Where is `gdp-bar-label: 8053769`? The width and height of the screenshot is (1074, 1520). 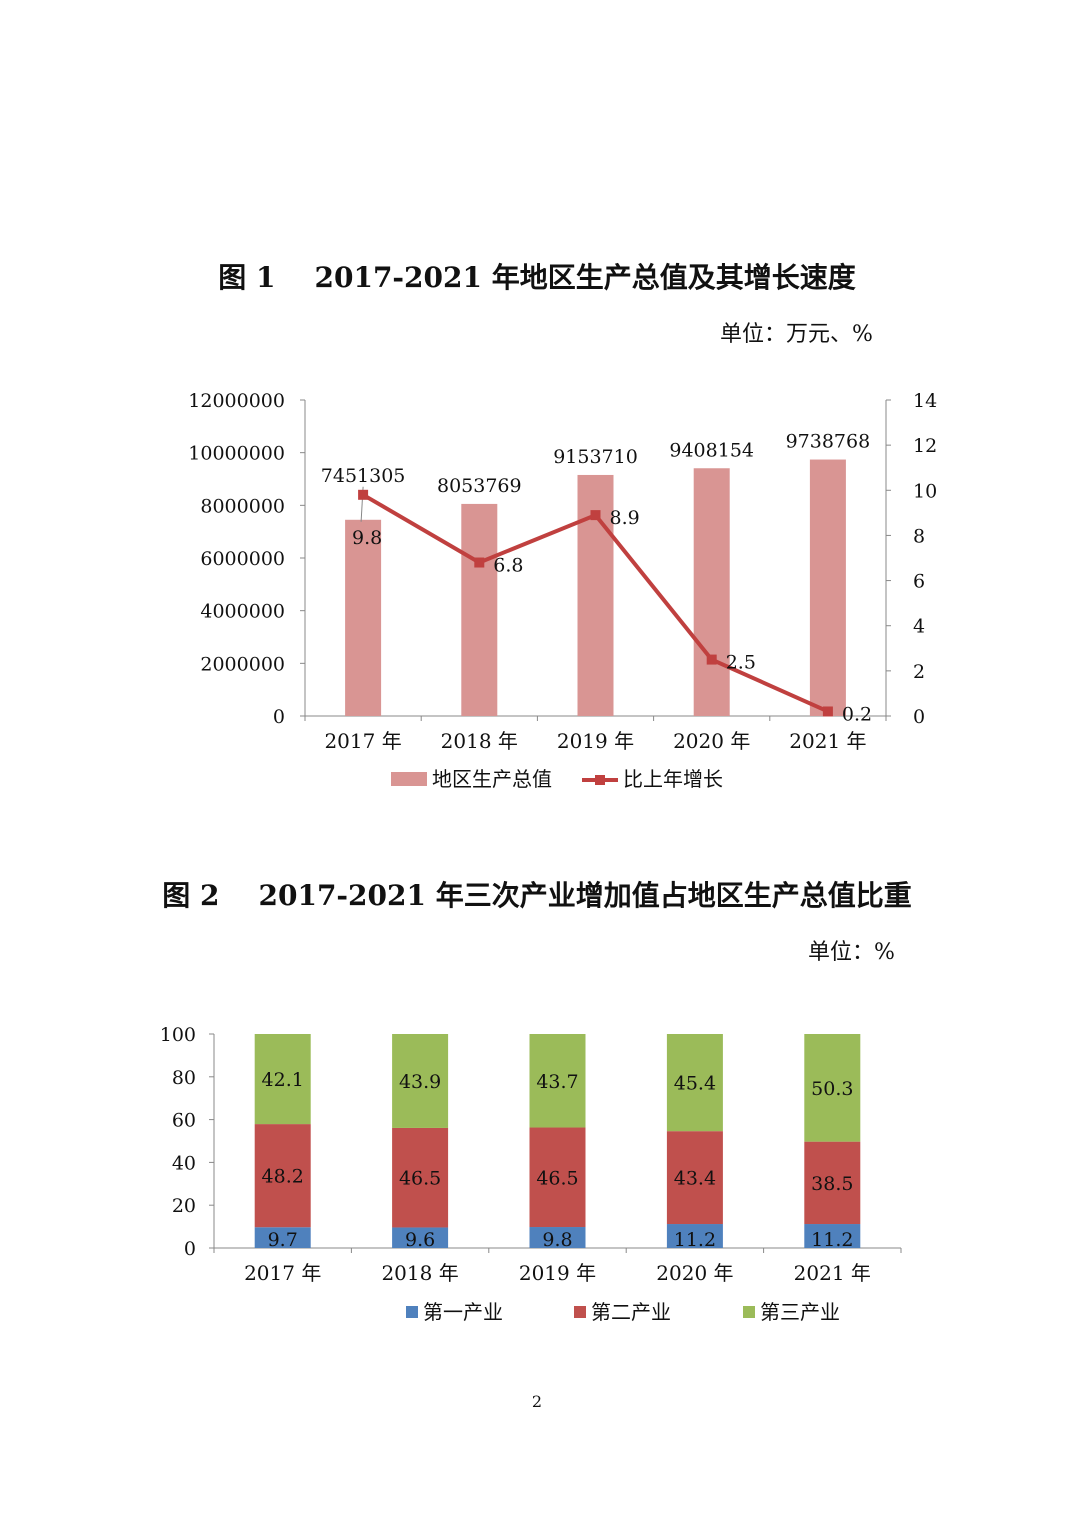 gdp-bar-label: 8053769 is located at coordinates (479, 486).